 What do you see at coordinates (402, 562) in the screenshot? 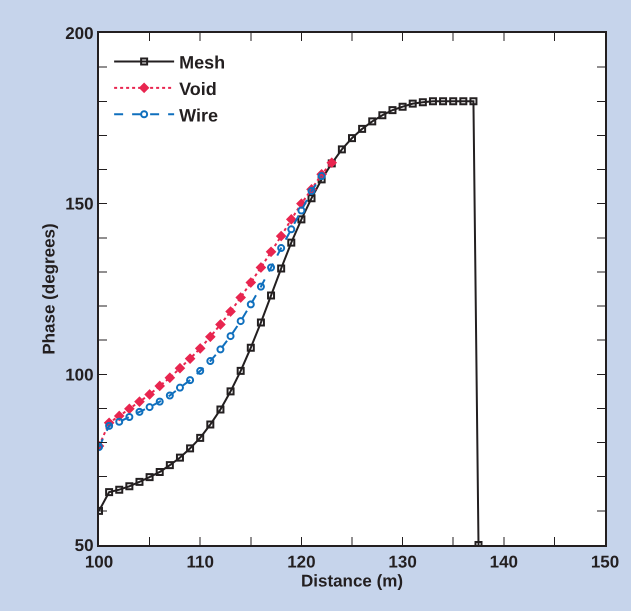
I see `x-tick-label: 130` at bounding box center [402, 562].